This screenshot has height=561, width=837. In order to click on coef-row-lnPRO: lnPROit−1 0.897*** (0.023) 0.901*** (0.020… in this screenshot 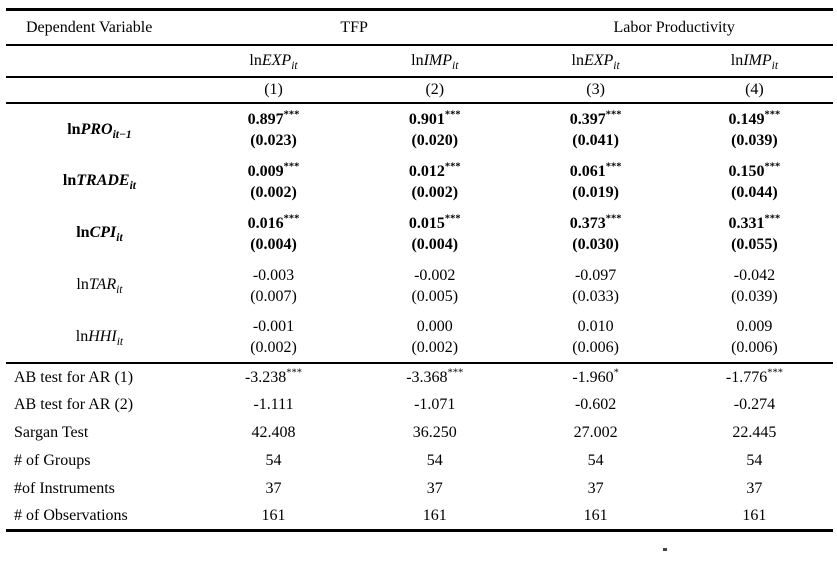, I will do `click(419, 129)`.